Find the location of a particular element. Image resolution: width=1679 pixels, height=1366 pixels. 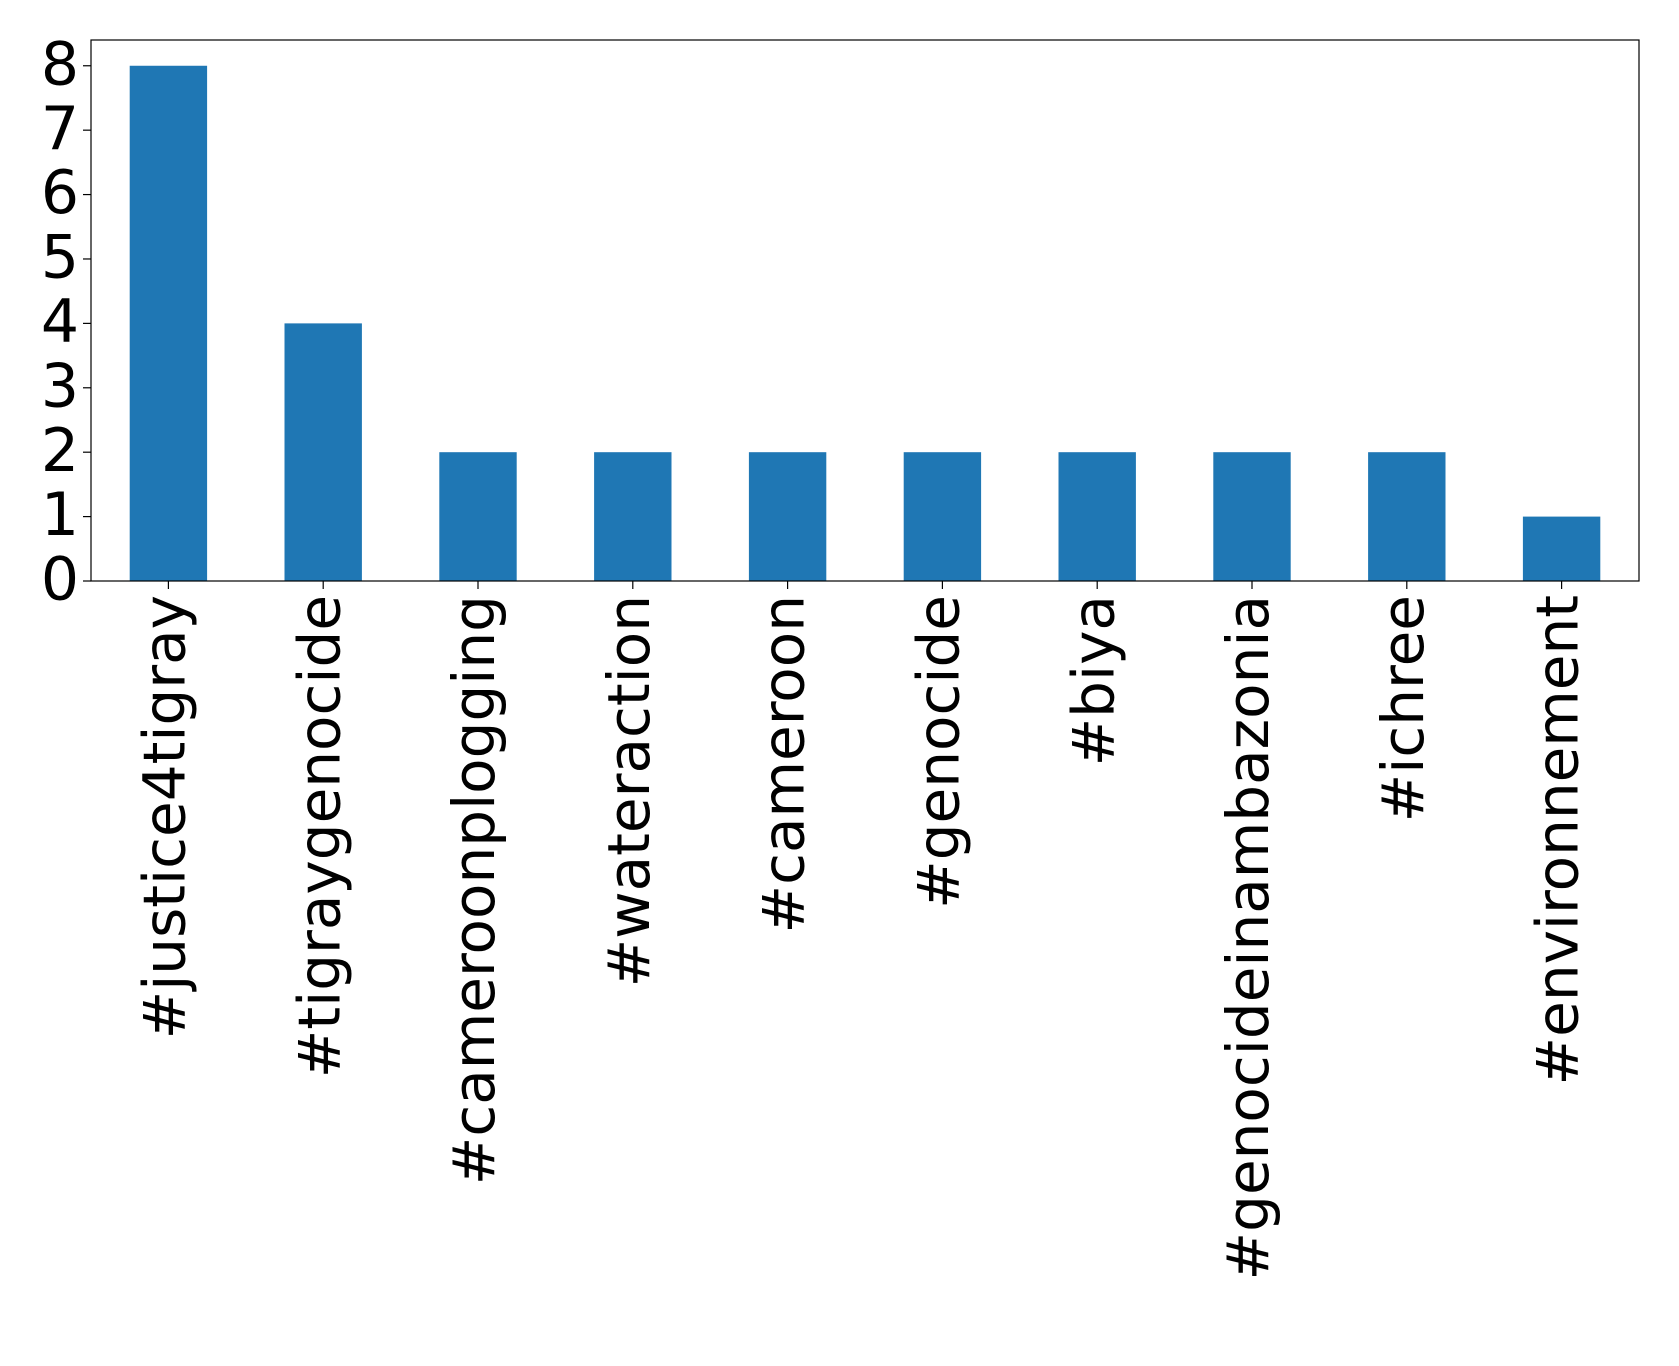

y-tick-label: 8 is located at coordinates (60, 64).